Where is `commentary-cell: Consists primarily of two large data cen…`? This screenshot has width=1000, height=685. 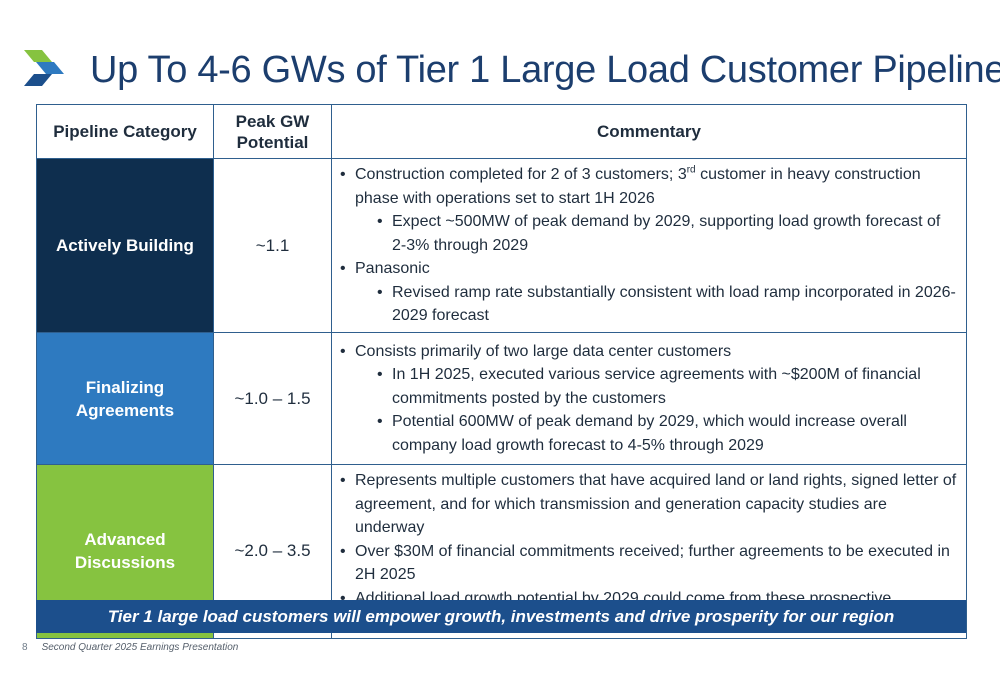 commentary-cell: Consists primarily of two large data cen… is located at coordinates (649, 398).